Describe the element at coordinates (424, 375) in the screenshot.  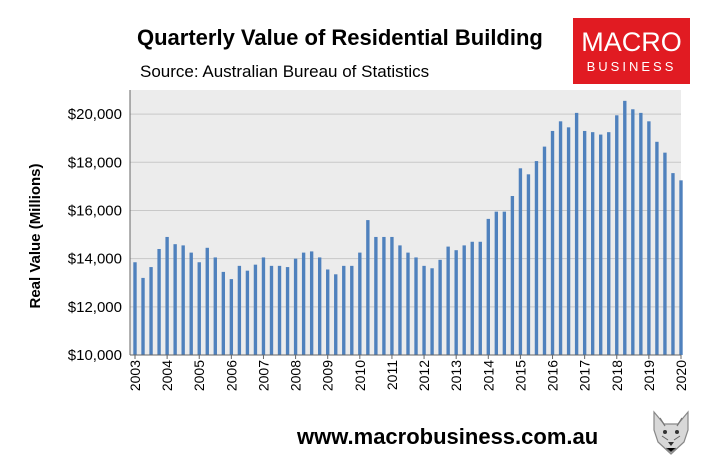
I see `x-tick-label: 2012` at that location.